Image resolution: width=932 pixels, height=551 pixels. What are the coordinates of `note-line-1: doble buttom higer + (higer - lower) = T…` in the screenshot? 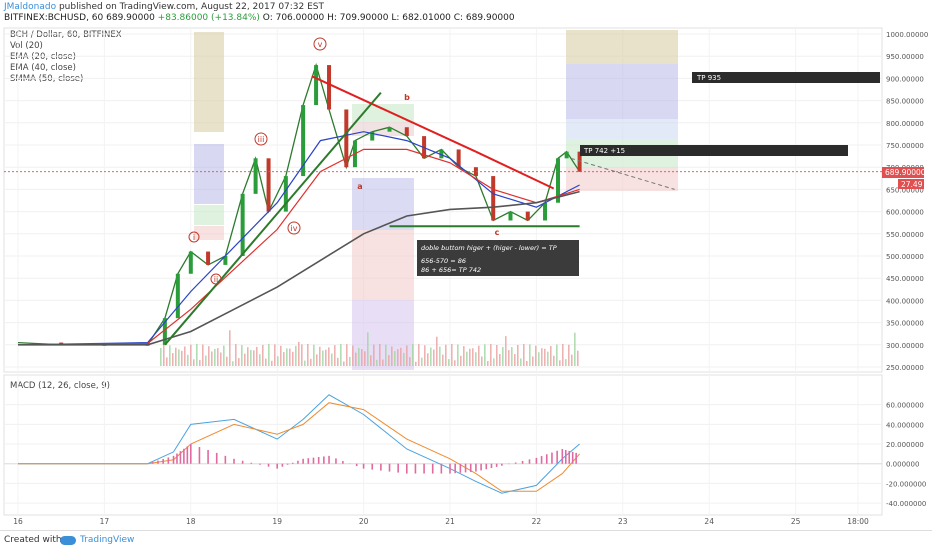 It's located at (489, 248).